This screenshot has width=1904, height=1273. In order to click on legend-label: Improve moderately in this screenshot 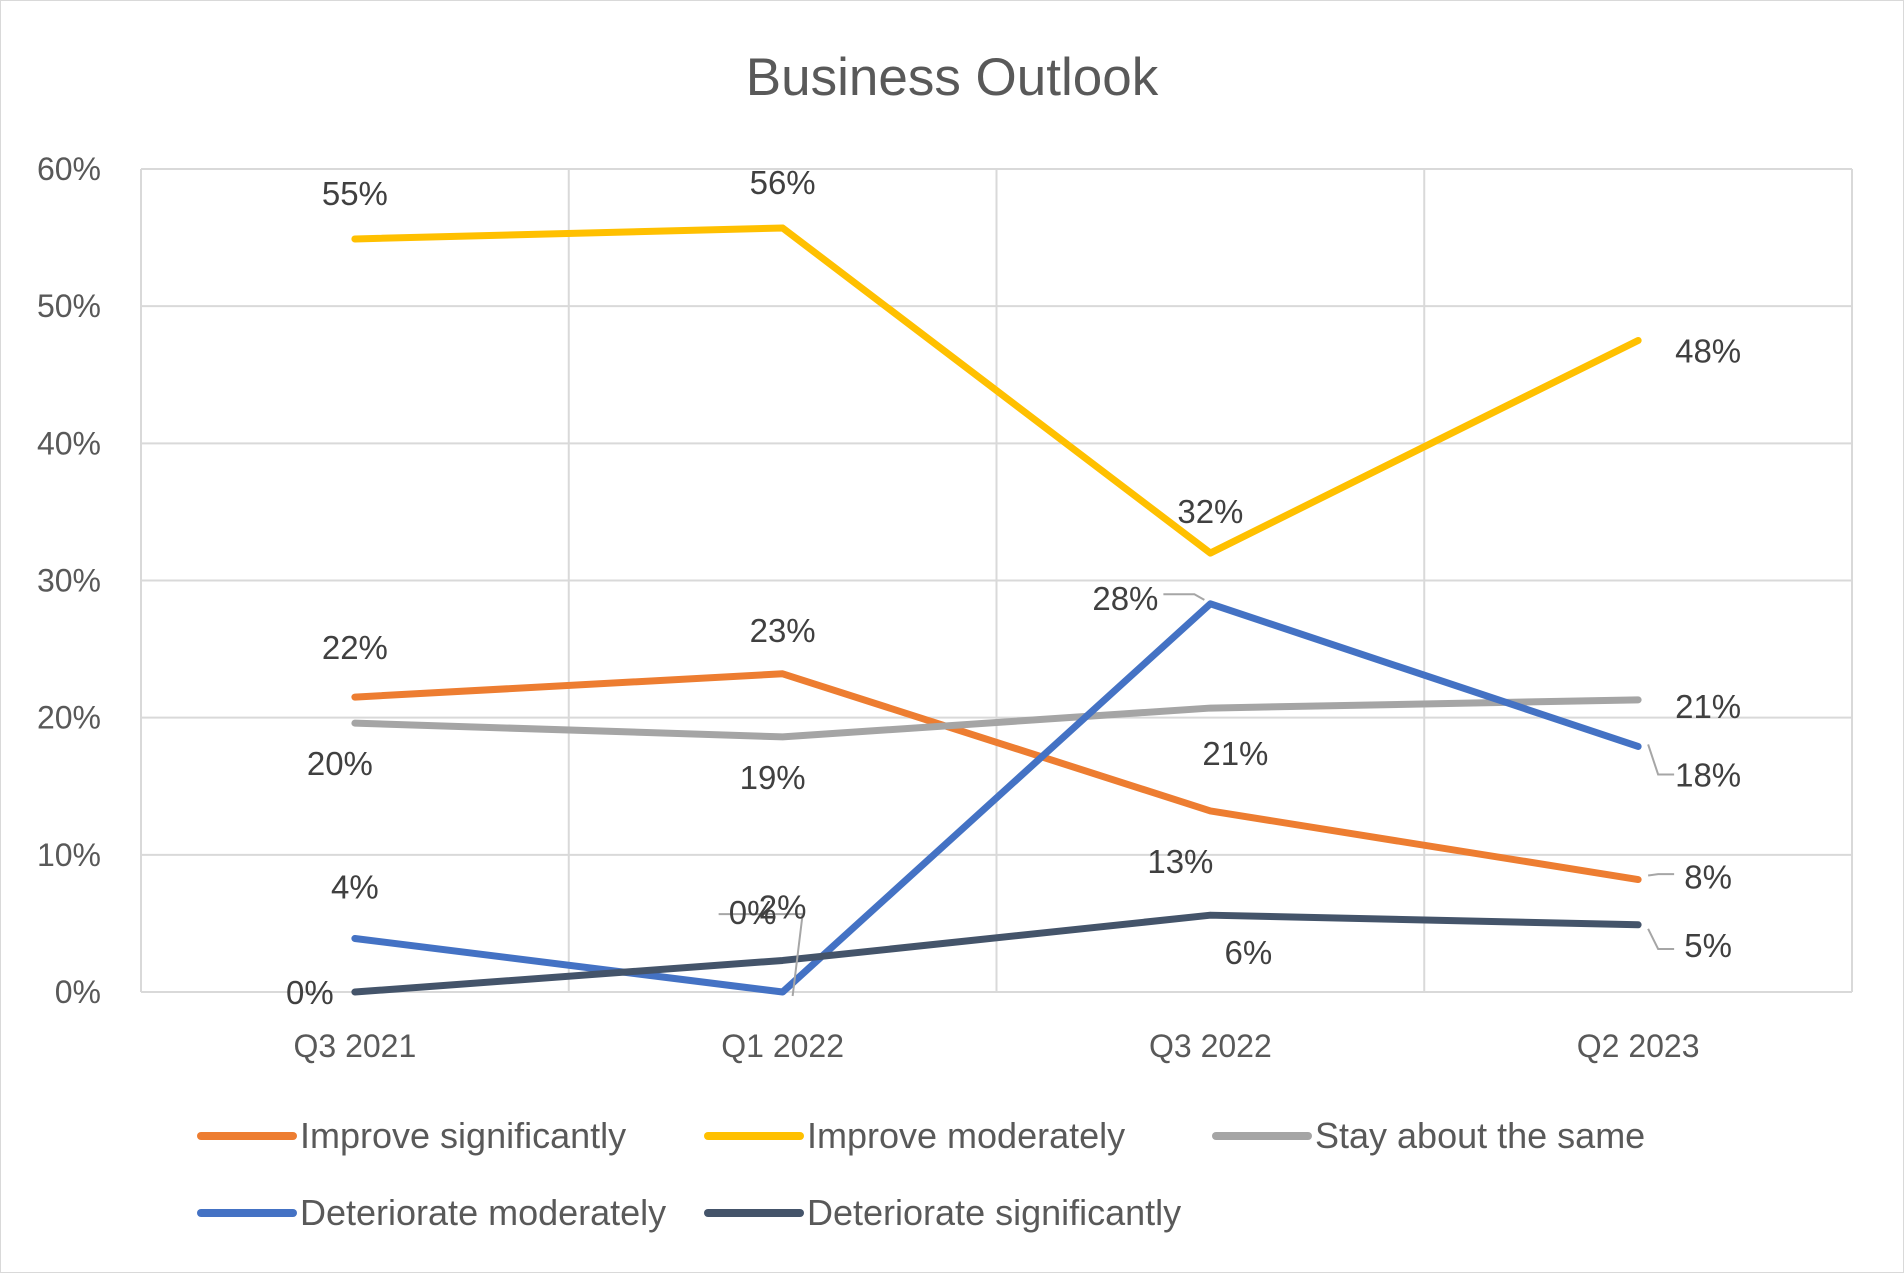, I will do `click(966, 1135)`.